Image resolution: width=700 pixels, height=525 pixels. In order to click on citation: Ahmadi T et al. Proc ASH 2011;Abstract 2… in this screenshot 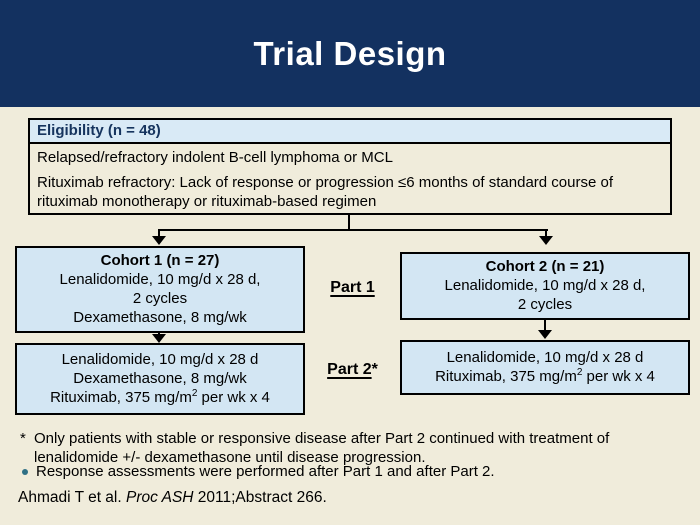, I will do `click(172, 498)`.